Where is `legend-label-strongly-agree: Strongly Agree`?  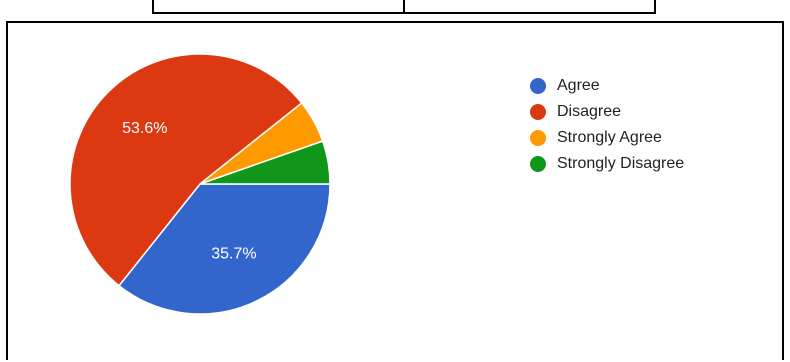 legend-label-strongly-agree: Strongly Agree is located at coordinates (609, 137).